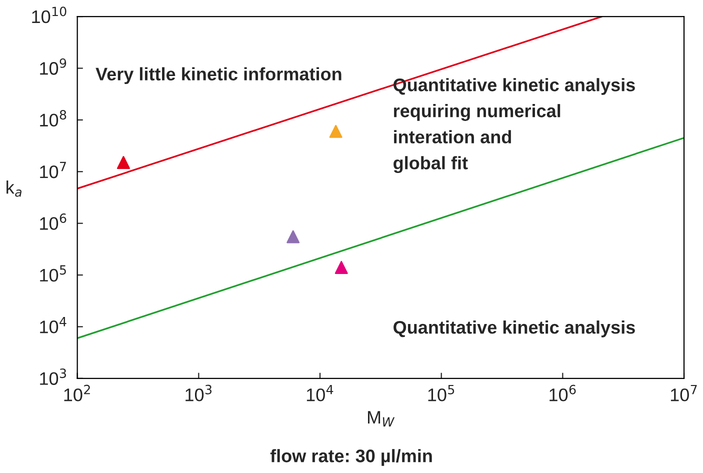  I want to click on y-axis-title: k$_{a}$, so click(14, 188).